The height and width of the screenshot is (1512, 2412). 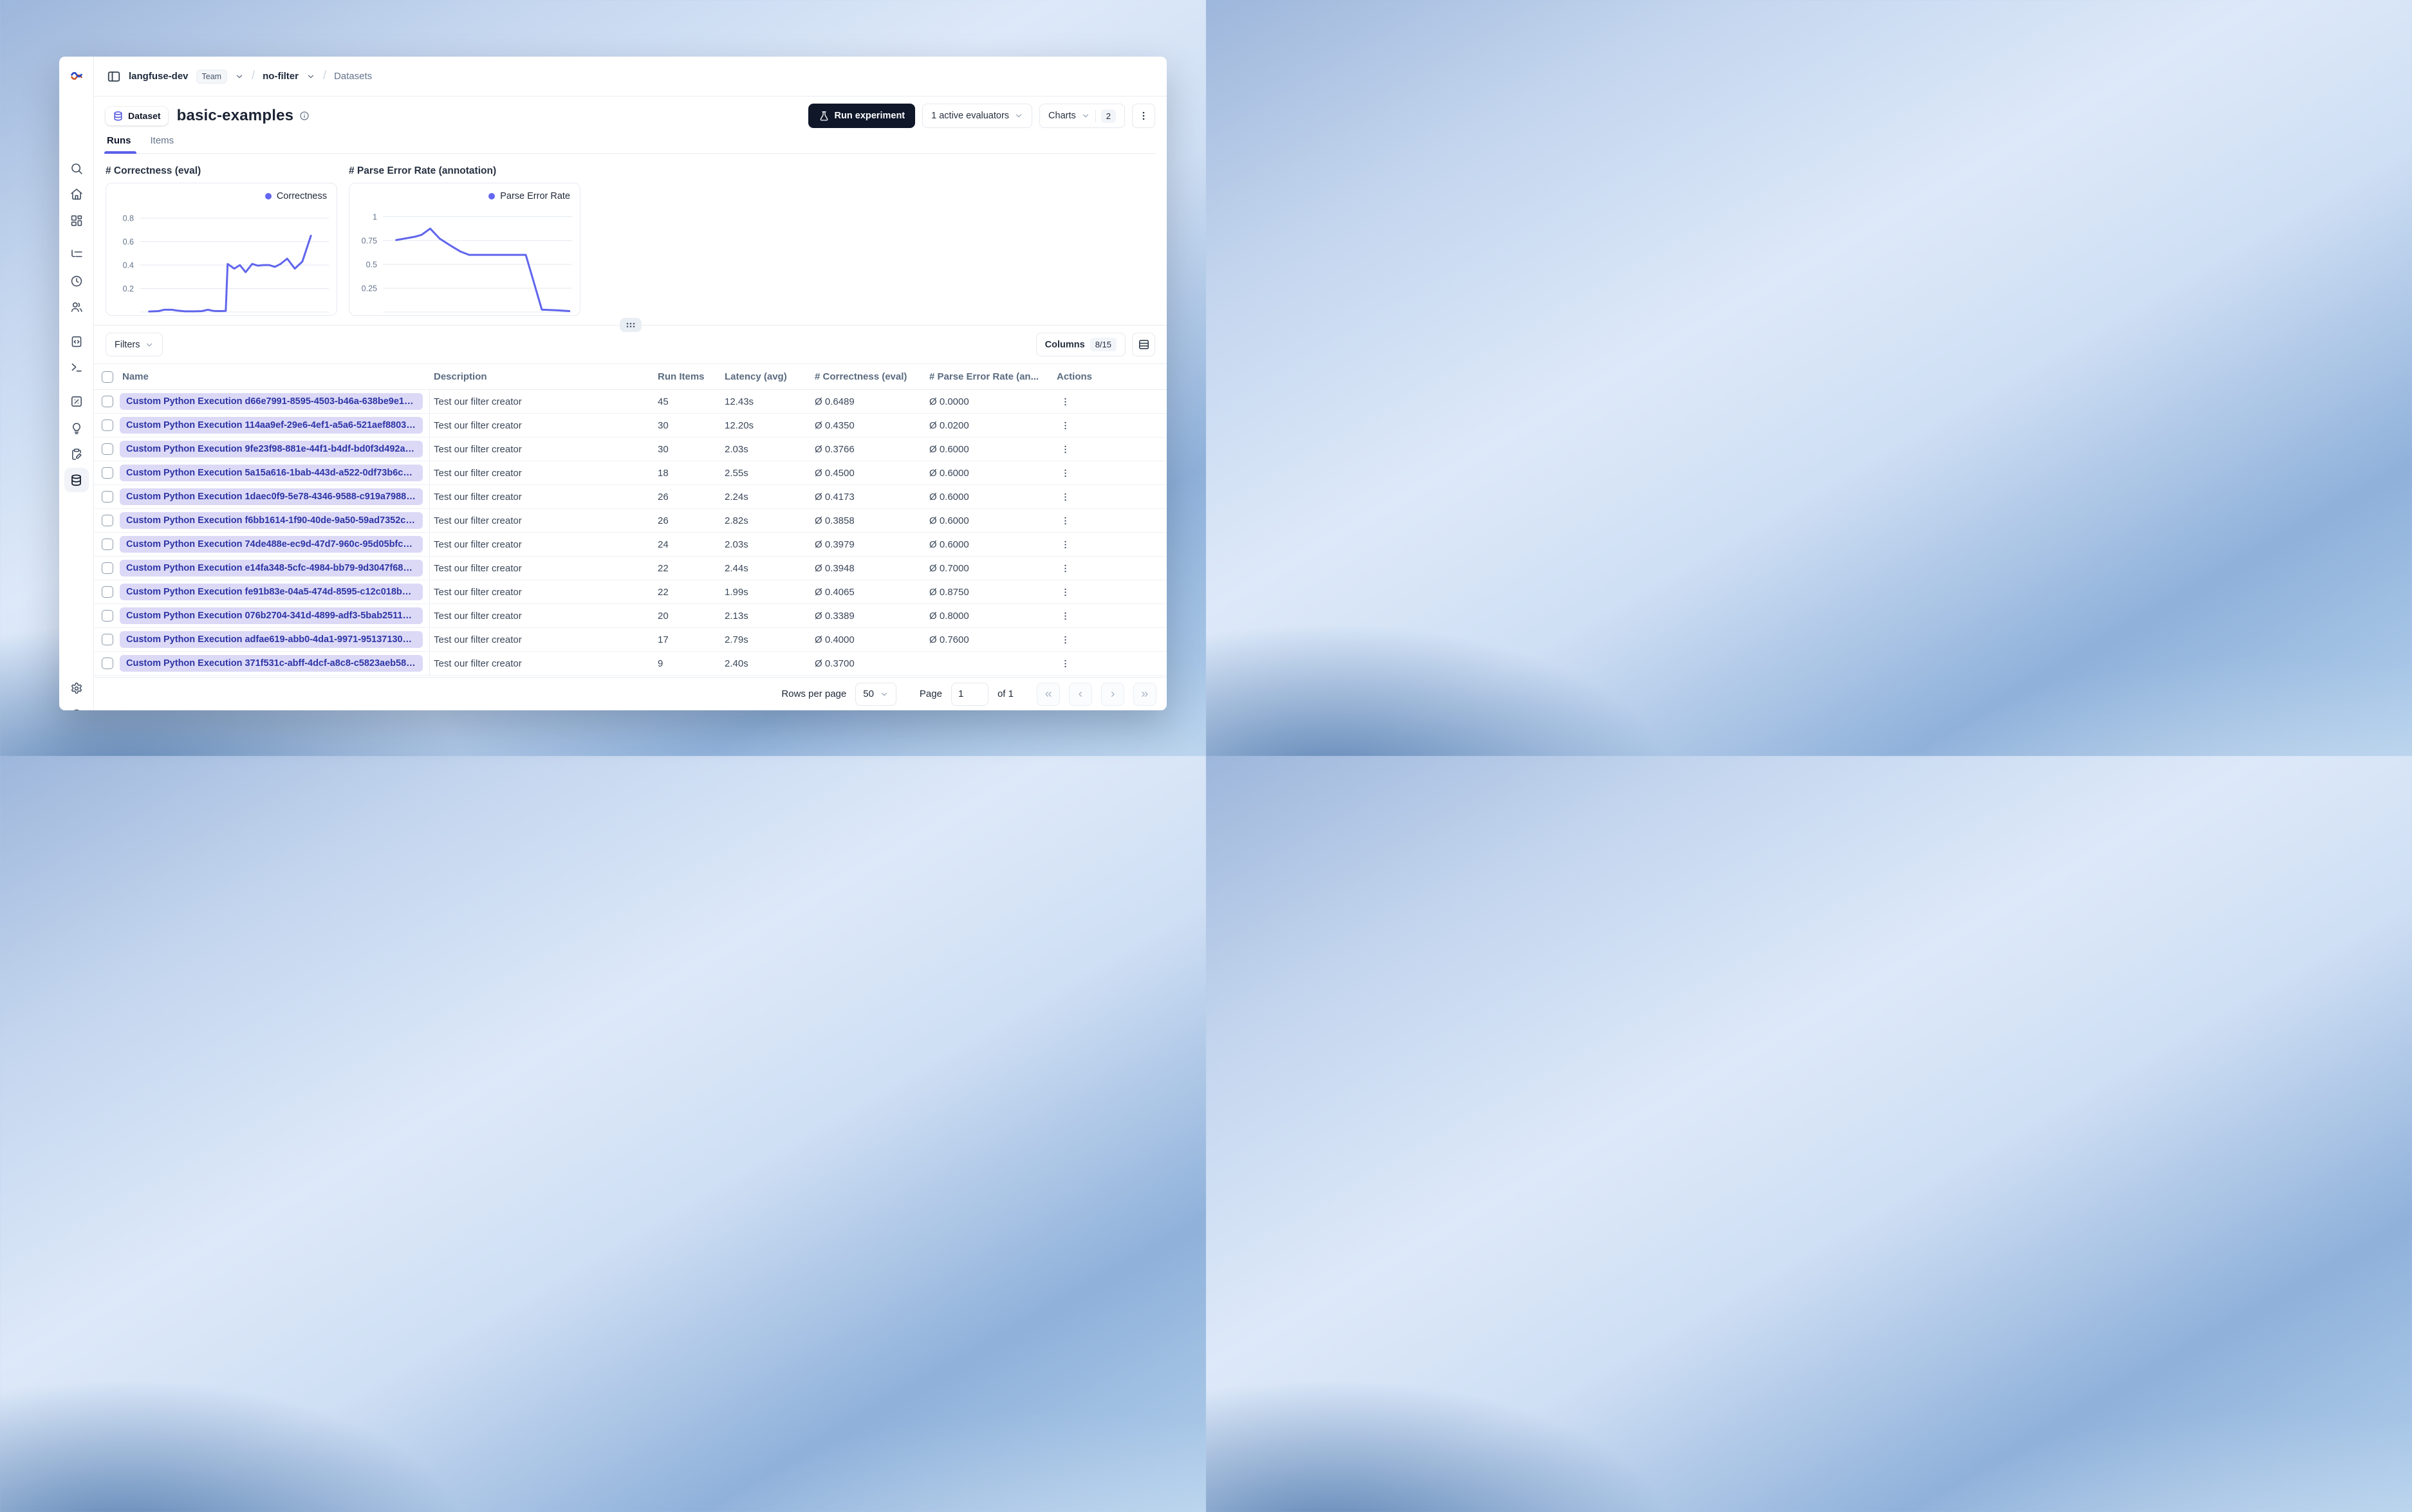 I want to click on column-header-correctness: # Correctness (eval), so click(x=861, y=376).